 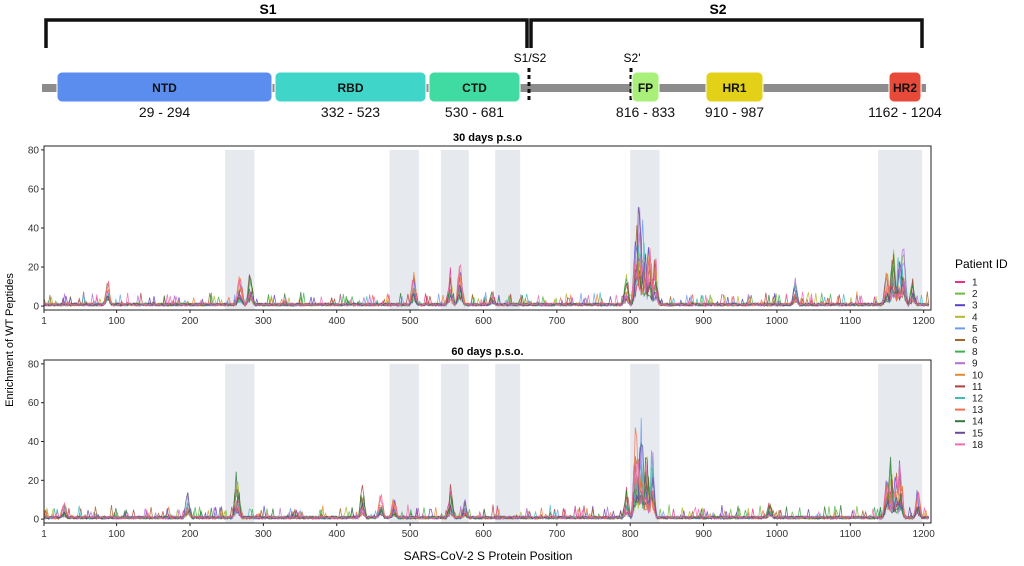 I want to click on legend-entry-14: 14, so click(x=978, y=422).